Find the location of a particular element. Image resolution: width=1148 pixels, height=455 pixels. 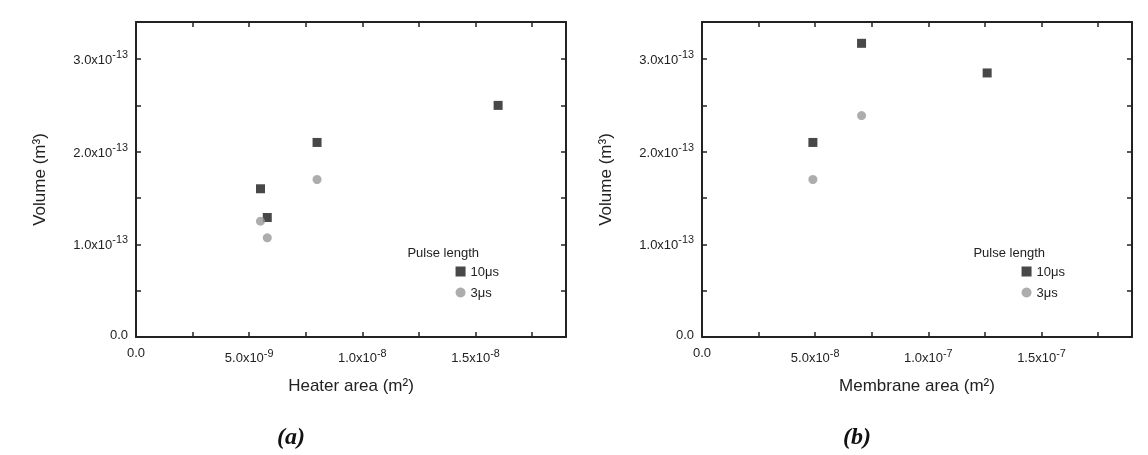

x-axis-title: Membrane area (m²) is located at coordinates (917, 385).